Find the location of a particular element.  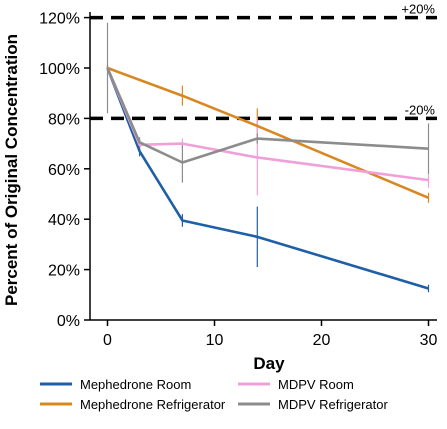

x-axis-label: Day is located at coordinates (269, 363).